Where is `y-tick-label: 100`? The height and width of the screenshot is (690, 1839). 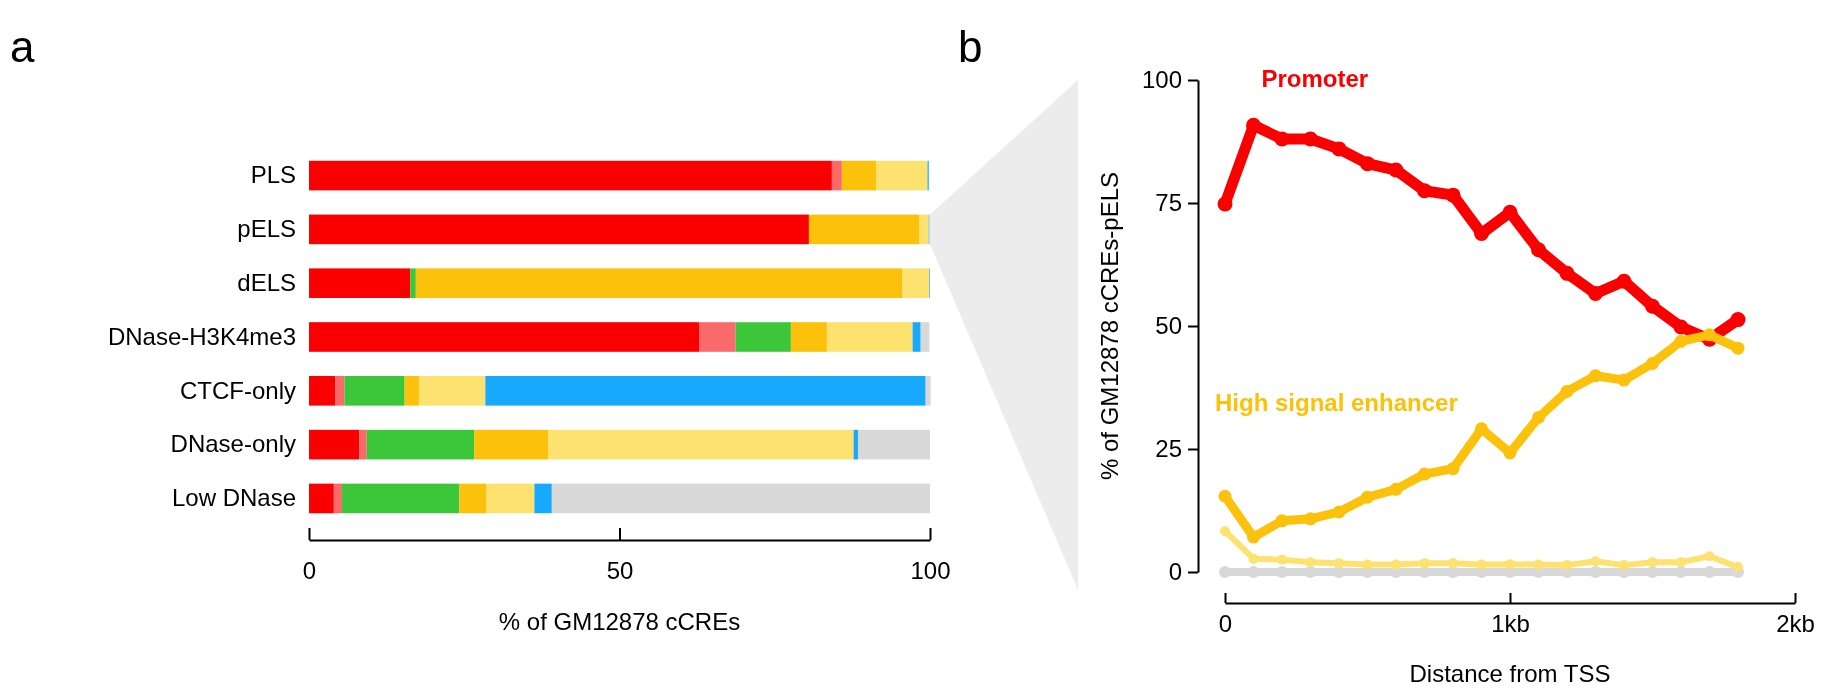
y-tick-label: 100 is located at coordinates (1161, 80).